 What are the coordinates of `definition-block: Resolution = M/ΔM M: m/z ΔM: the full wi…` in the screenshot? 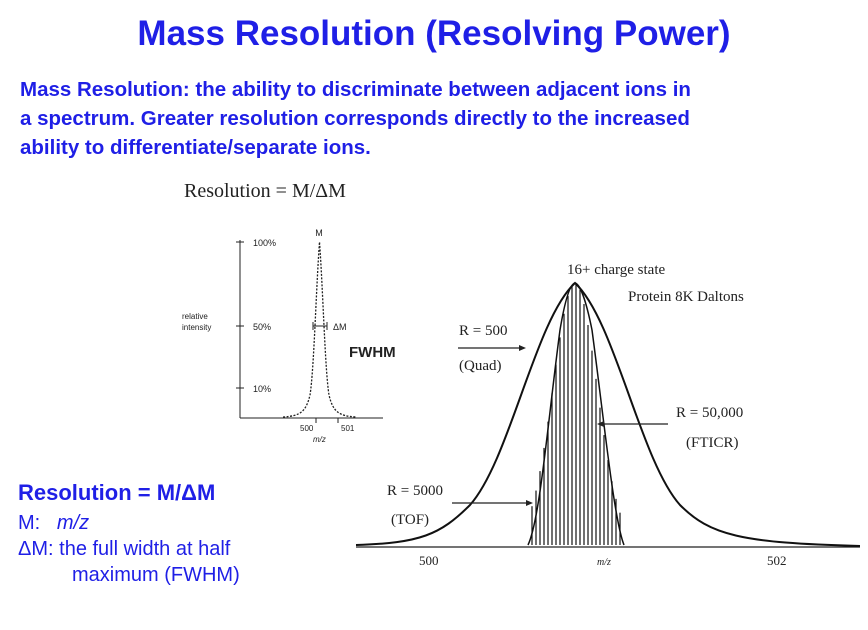 It's located at (129, 534).